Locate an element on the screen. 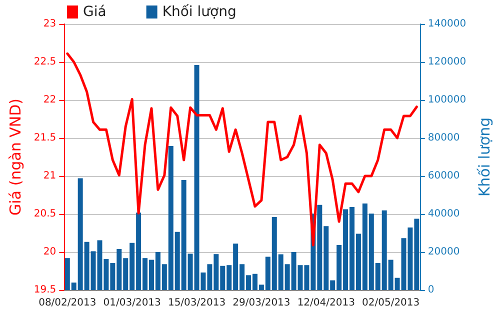 The image size is (500, 312). y2-tick-label: 60000 is located at coordinates (444, 176).